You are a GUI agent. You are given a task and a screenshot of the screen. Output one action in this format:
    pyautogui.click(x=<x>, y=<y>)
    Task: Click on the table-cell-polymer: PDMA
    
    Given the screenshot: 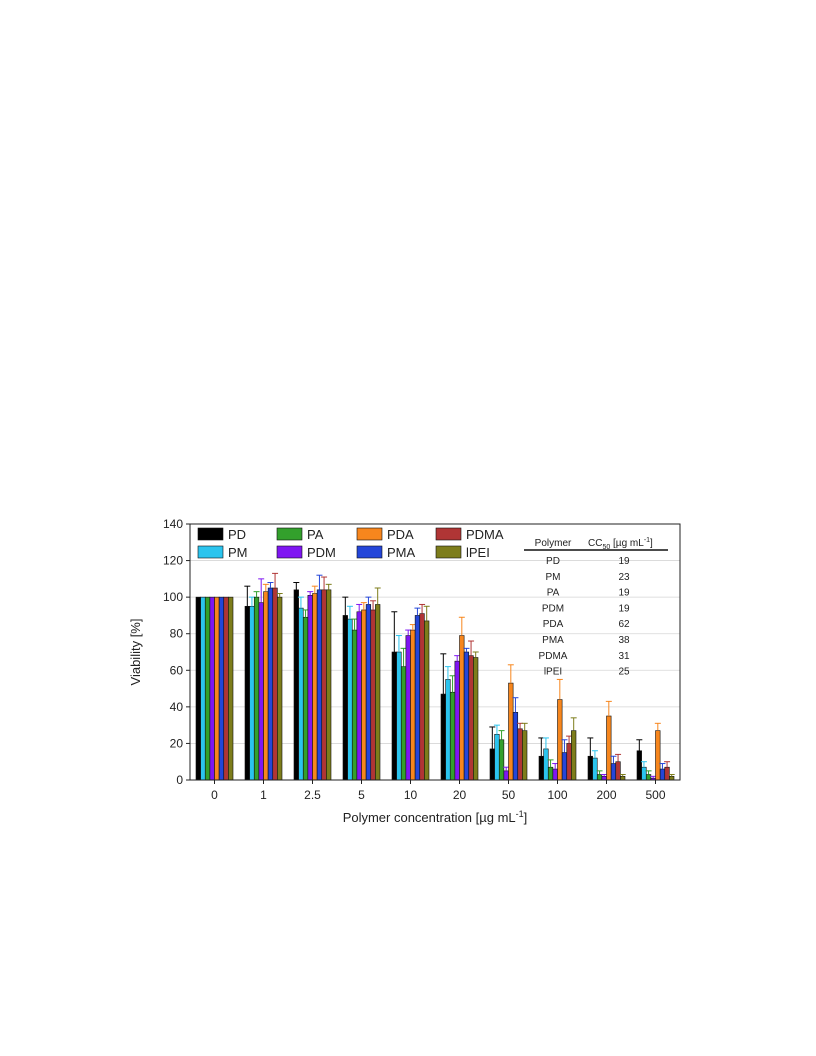 What is the action you would take?
    pyautogui.click(x=553, y=656)
    